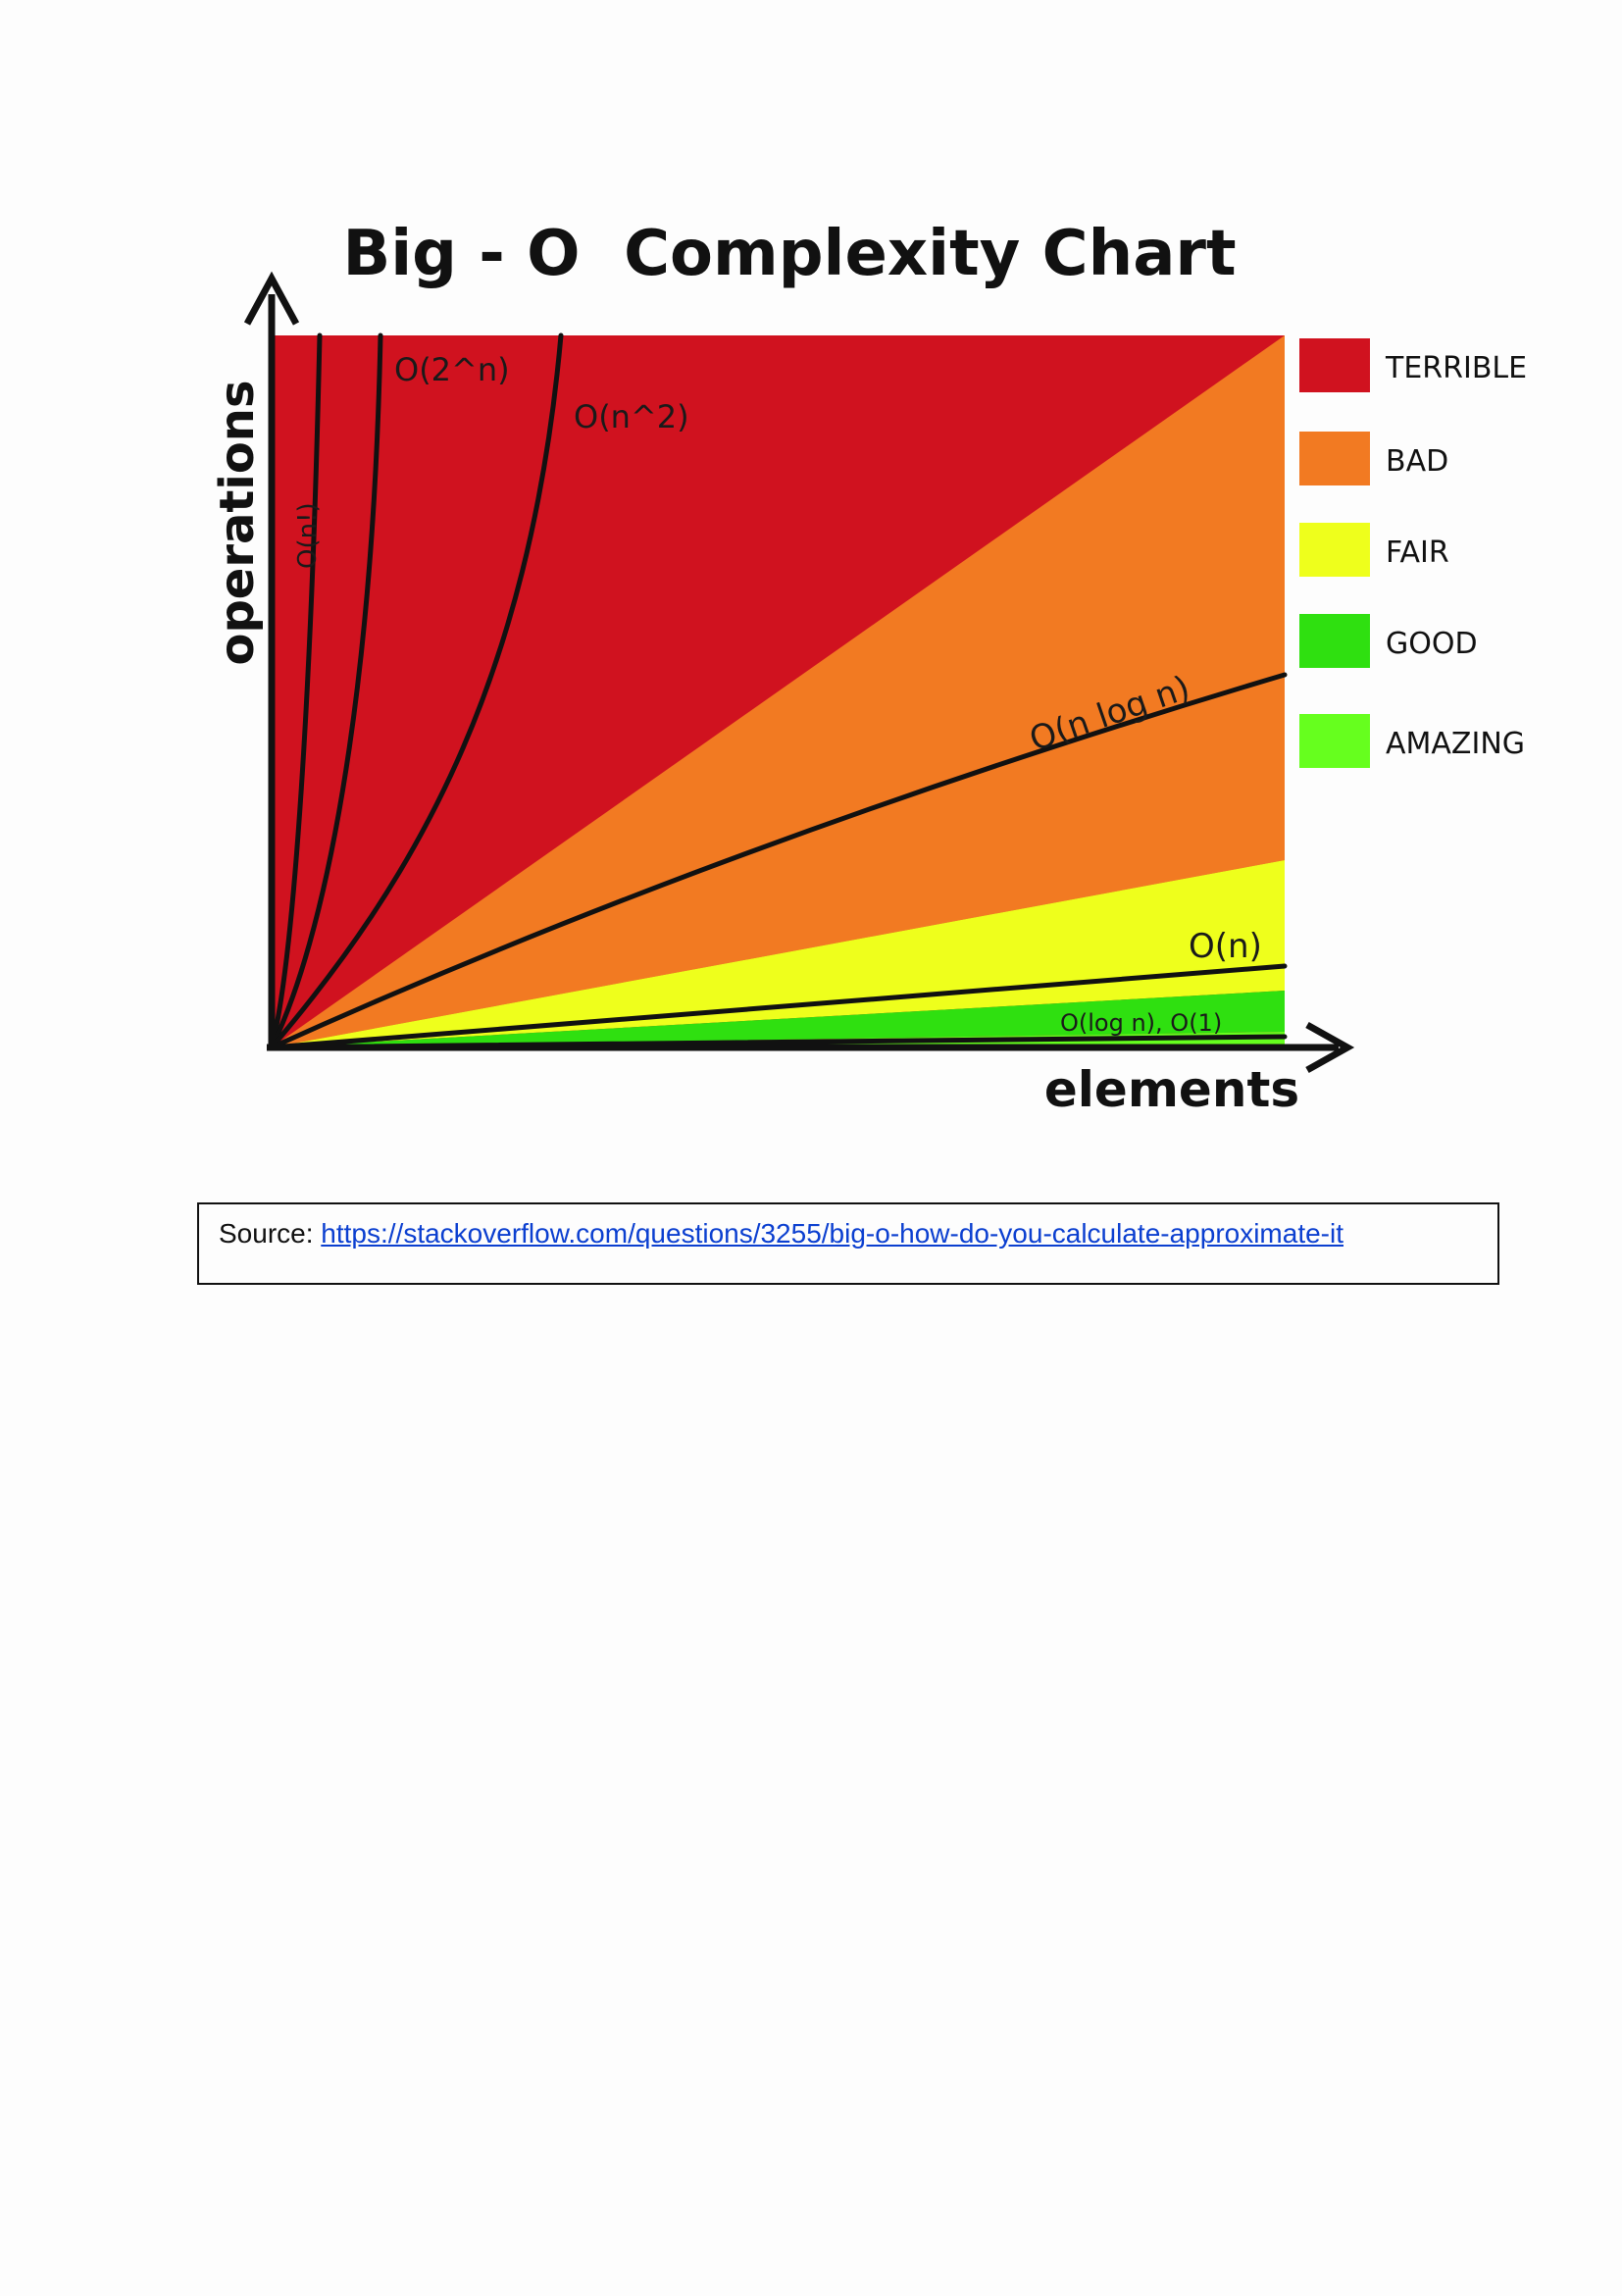  What do you see at coordinates (308, 536) in the screenshot?
I see `curve-label-factorial: O(n!)` at bounding box center [308, 536].